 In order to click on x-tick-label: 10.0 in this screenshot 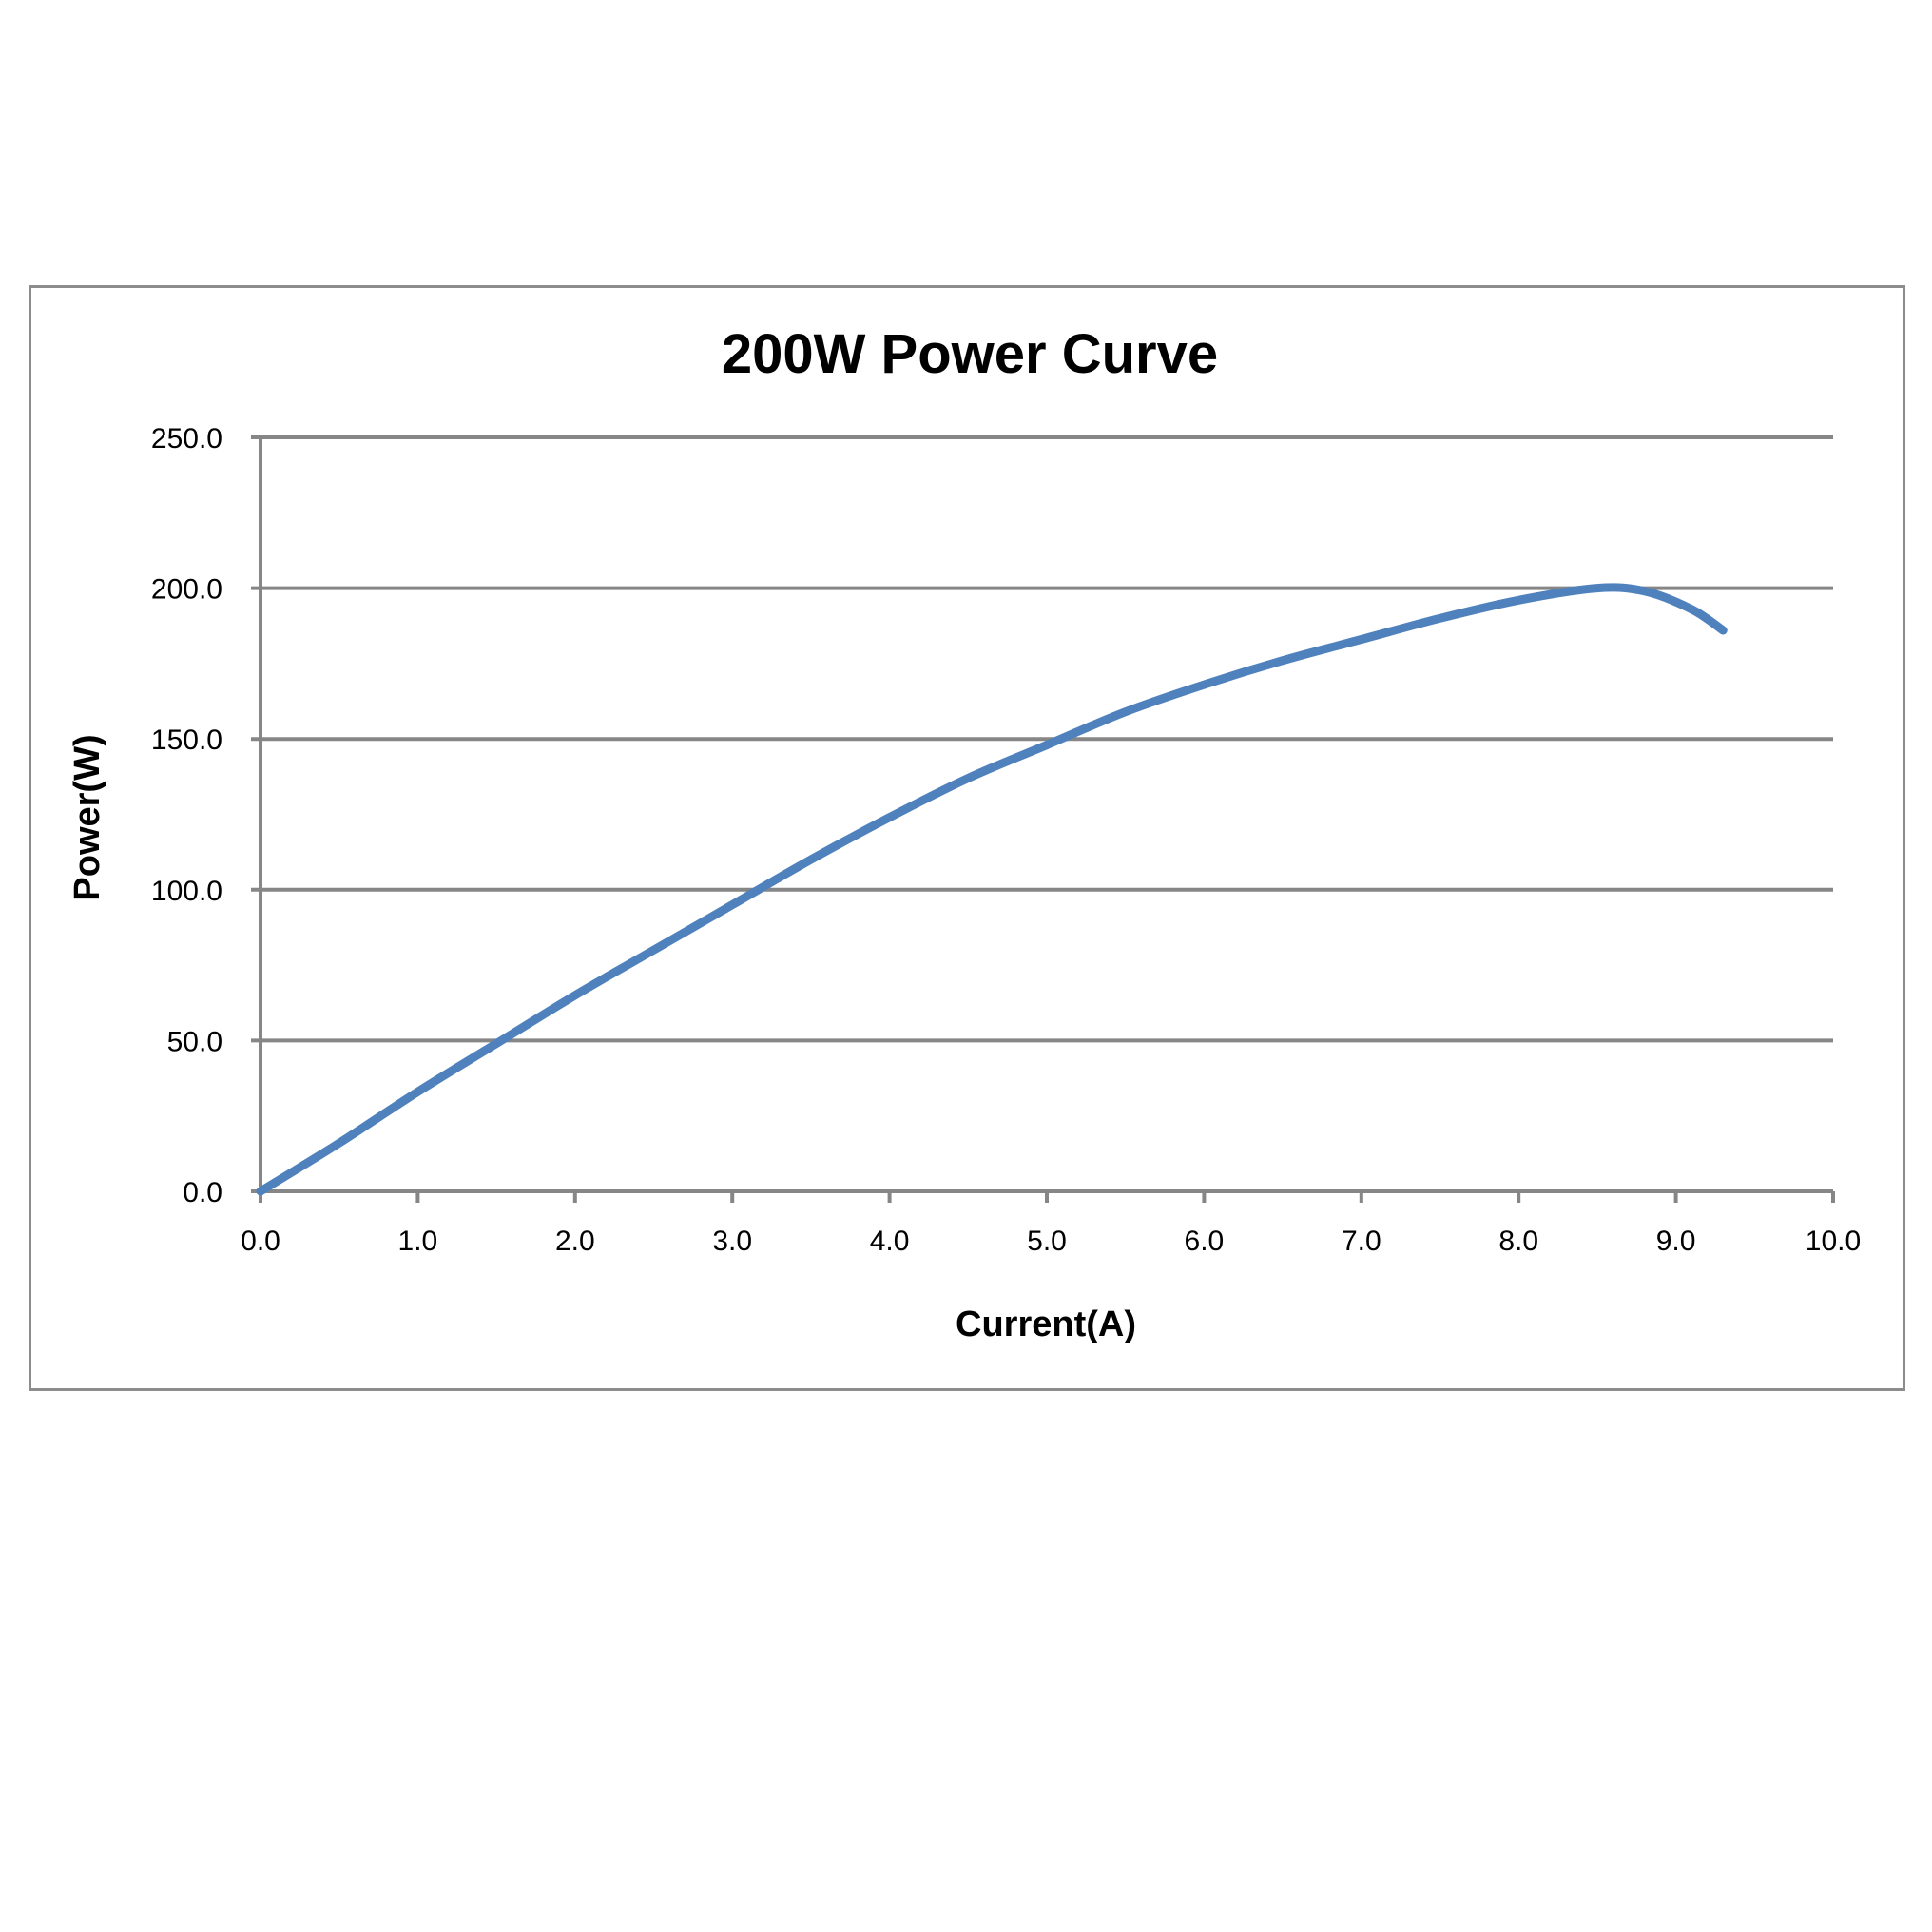, I will do `click(1833, 1241)`.